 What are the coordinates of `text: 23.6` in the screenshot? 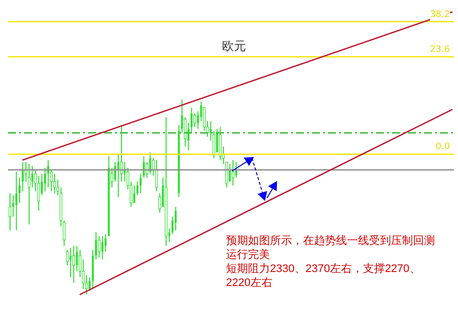 It's located at (440, 49).